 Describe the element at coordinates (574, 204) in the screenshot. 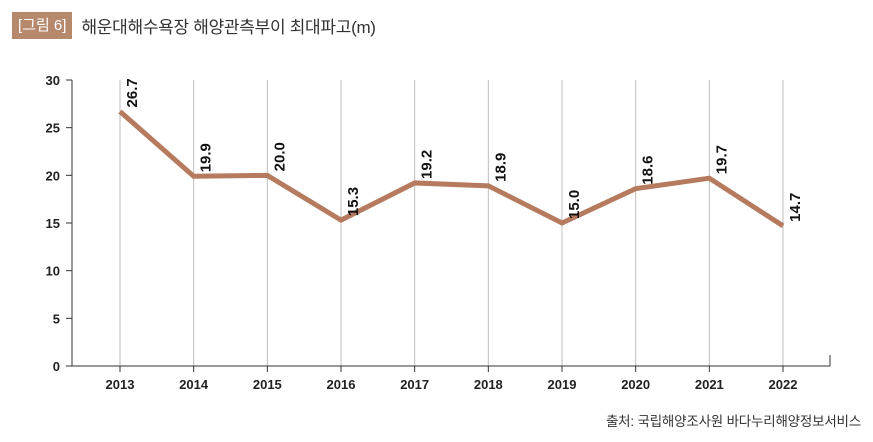

I see `data-label: 15.0` at that location.